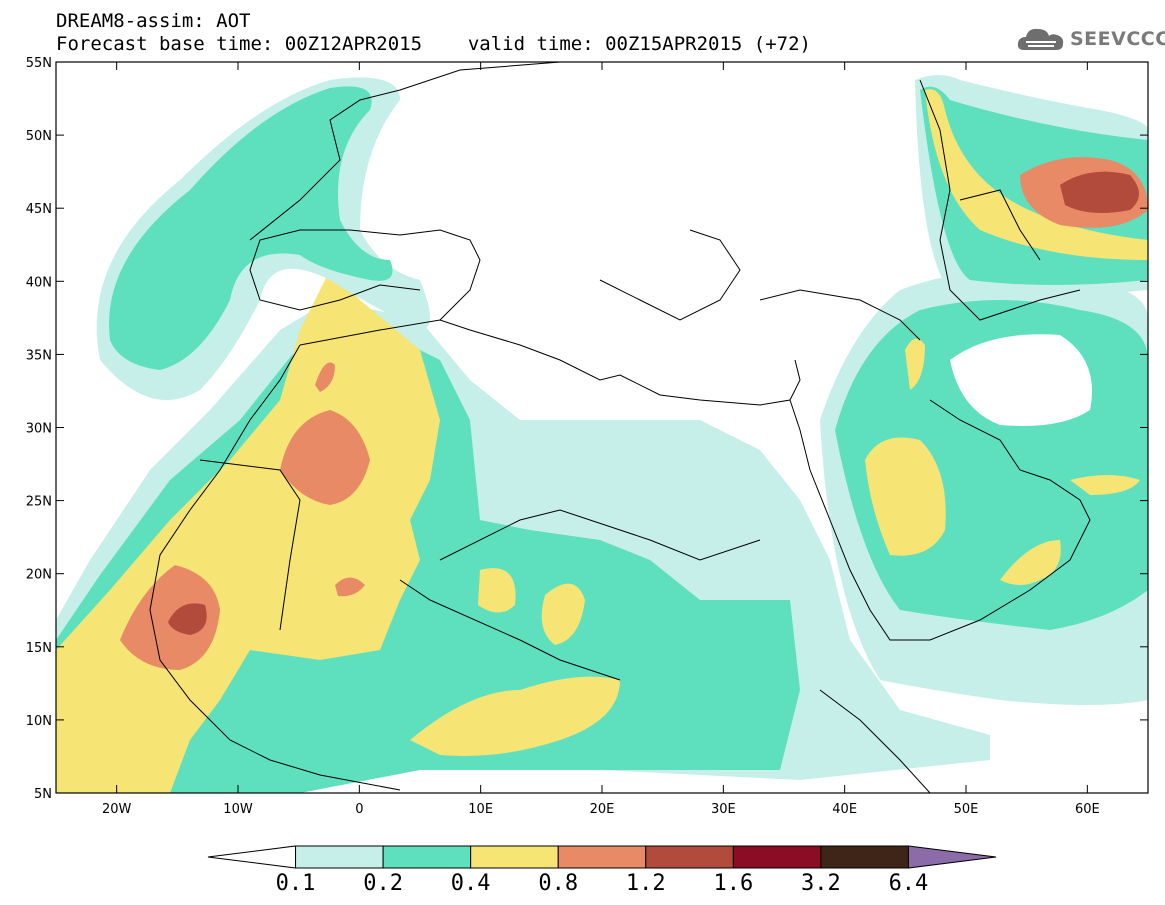 Image resolution: width=1165 pixels, height=905 pixels. Describe the element at coordinates (296, 883) in the screenshot. I see `colorbar-label: 0.1` at that location.